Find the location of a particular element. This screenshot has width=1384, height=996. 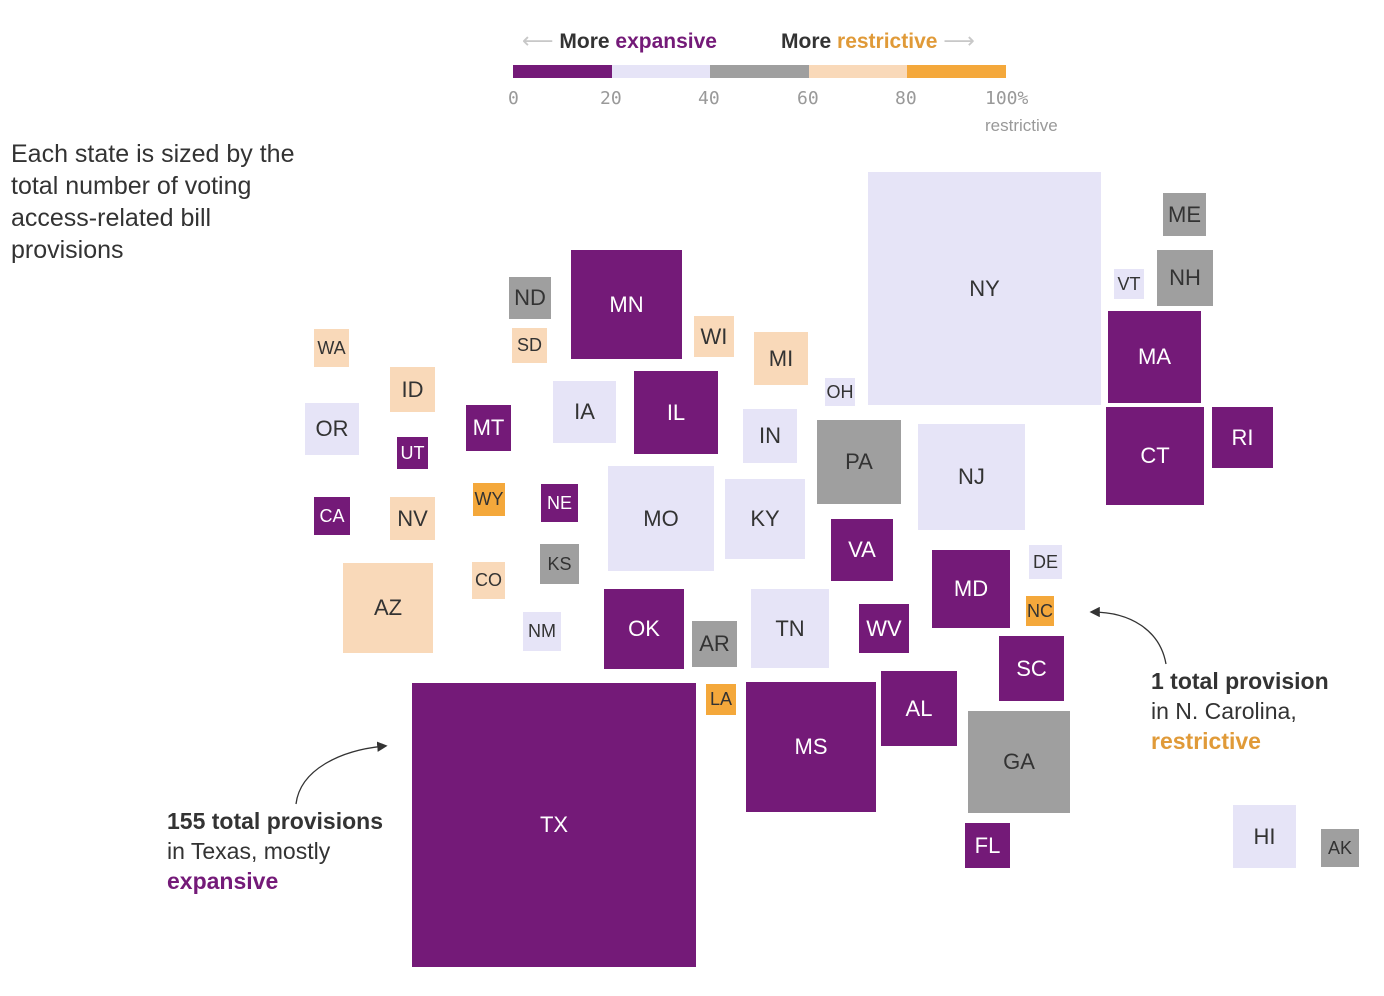

legend-right-prefix: More is located at coordinates (806, 41).